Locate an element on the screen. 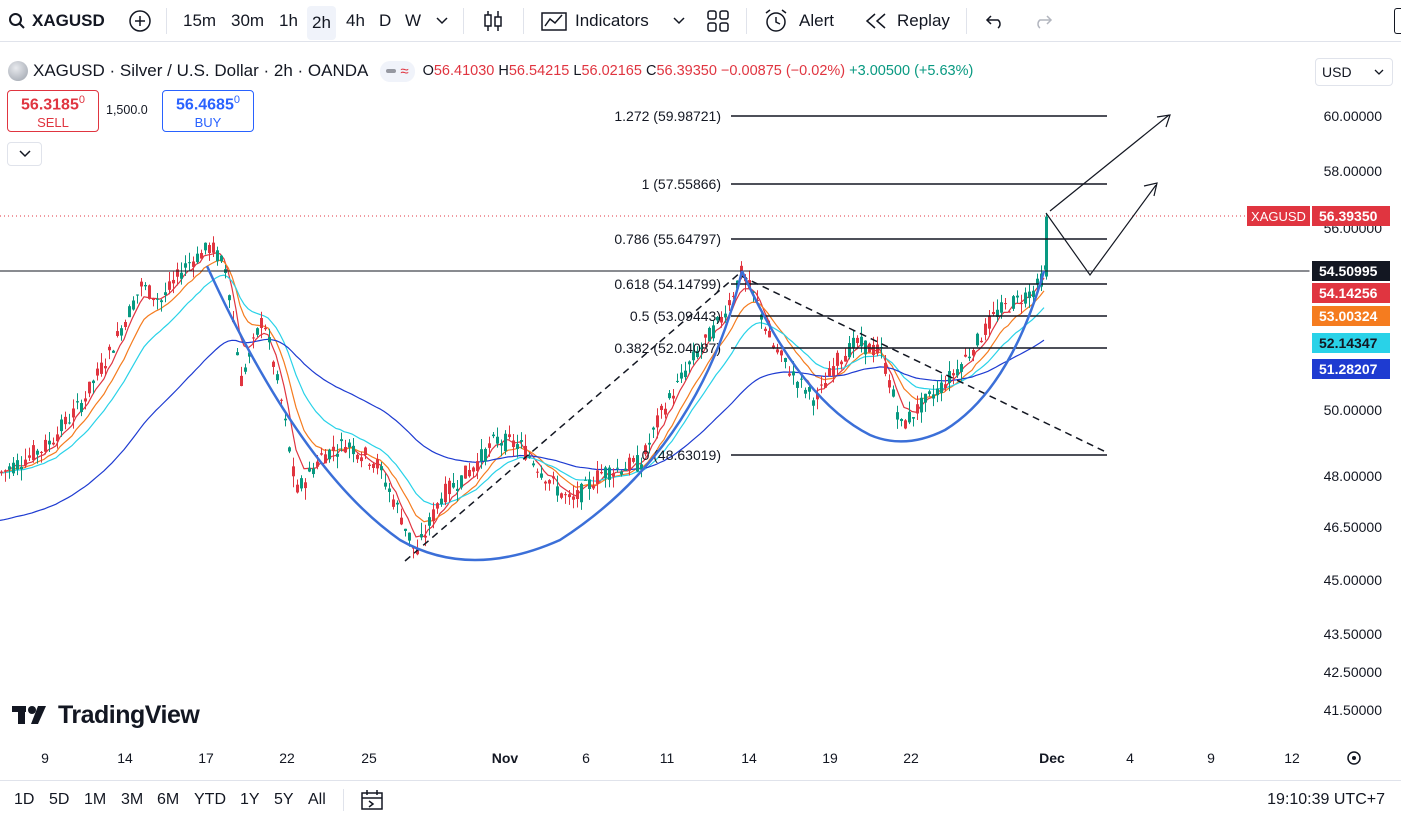  range-5d: 5D is located at coordinates (59, 799).